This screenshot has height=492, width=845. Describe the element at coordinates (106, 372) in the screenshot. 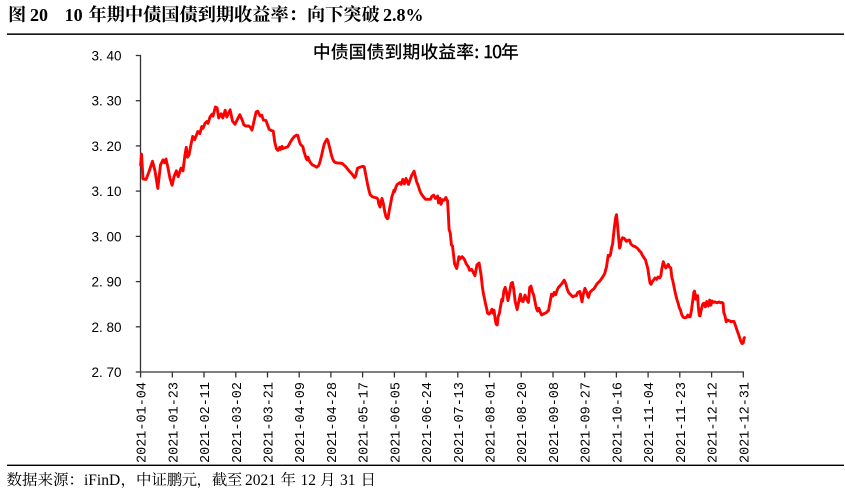

I see `svg-text: 2. 70` at that location.